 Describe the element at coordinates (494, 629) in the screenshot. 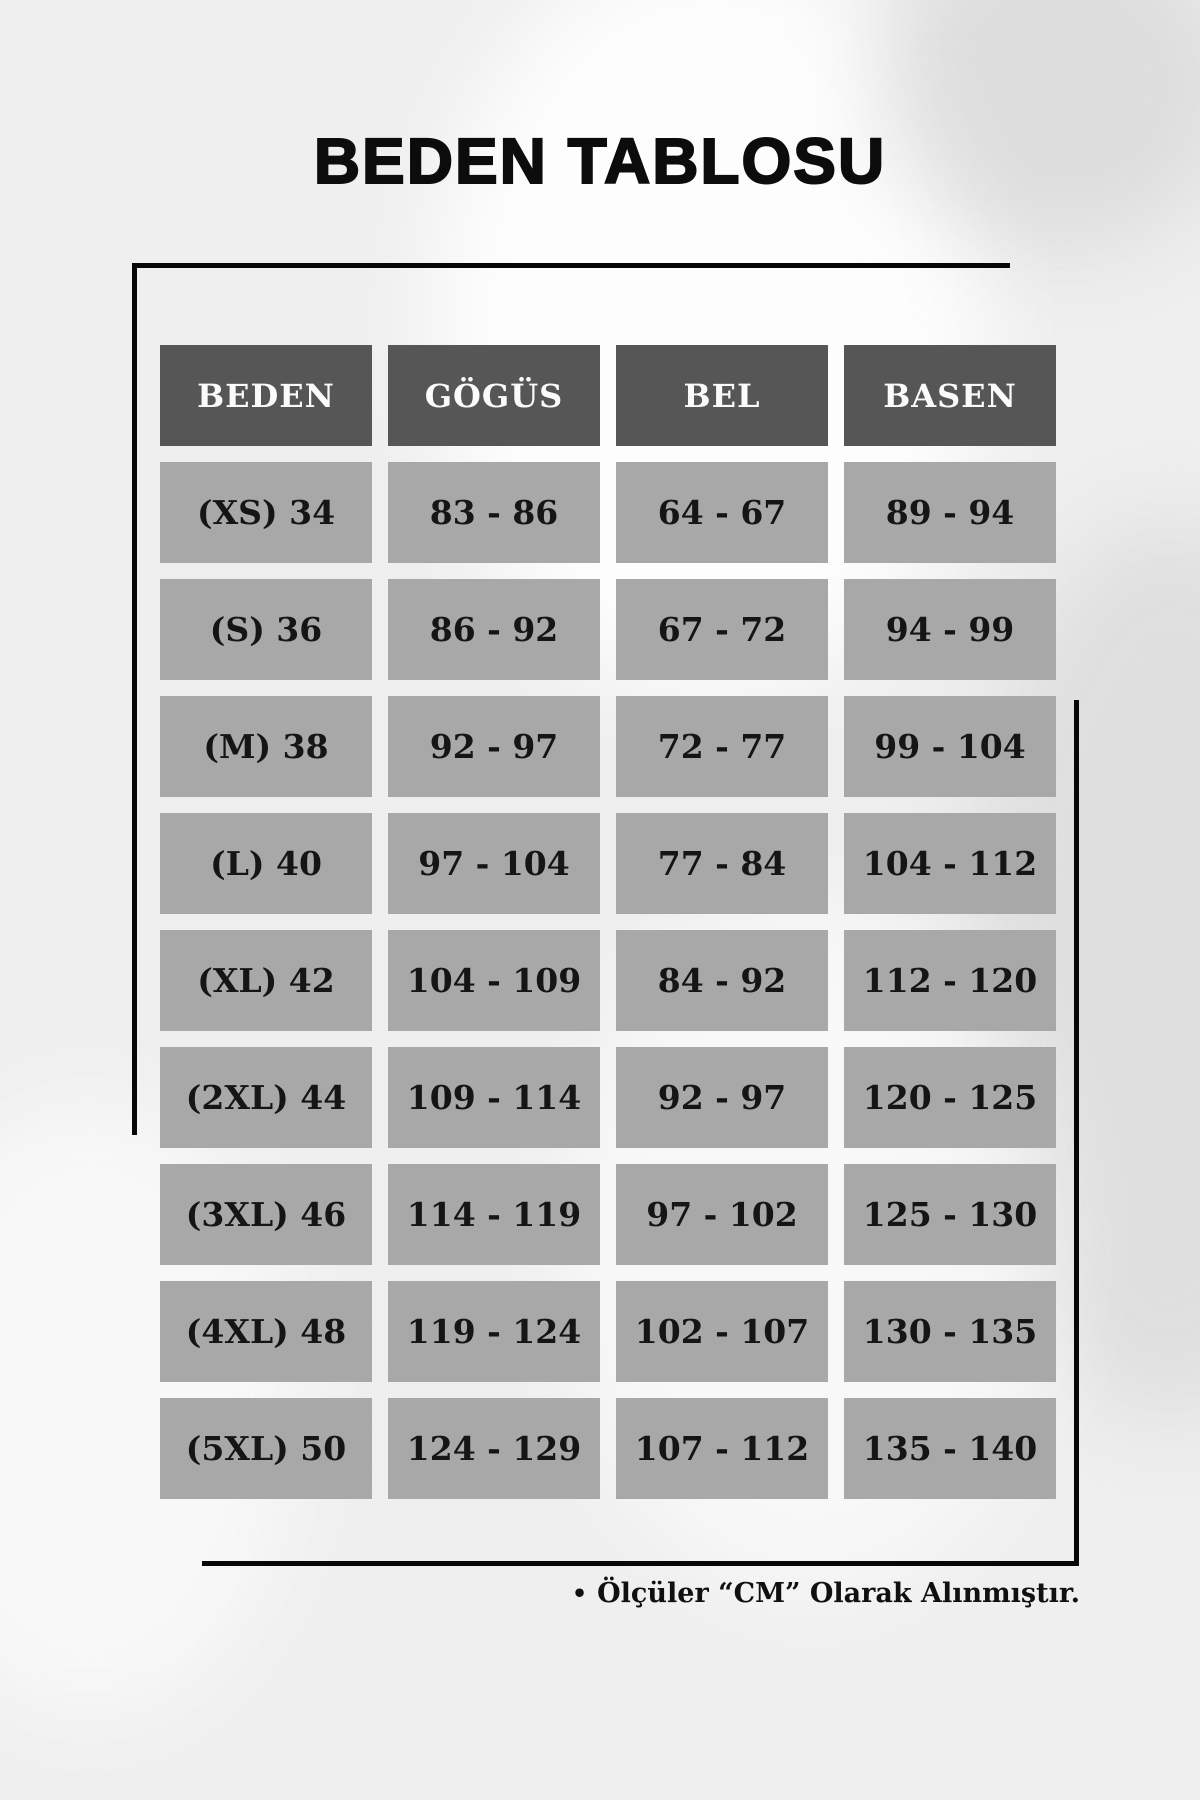

I see `table-cell: 86 - 92` at that location.